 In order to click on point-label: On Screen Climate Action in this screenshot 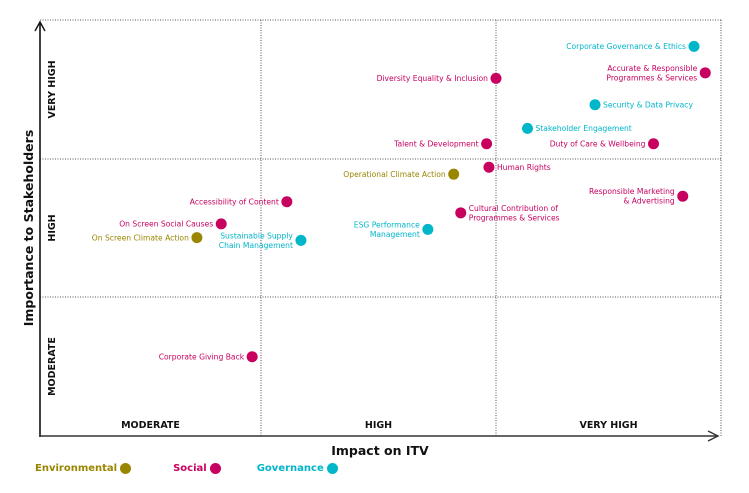, I will do `click(140, 237)`.